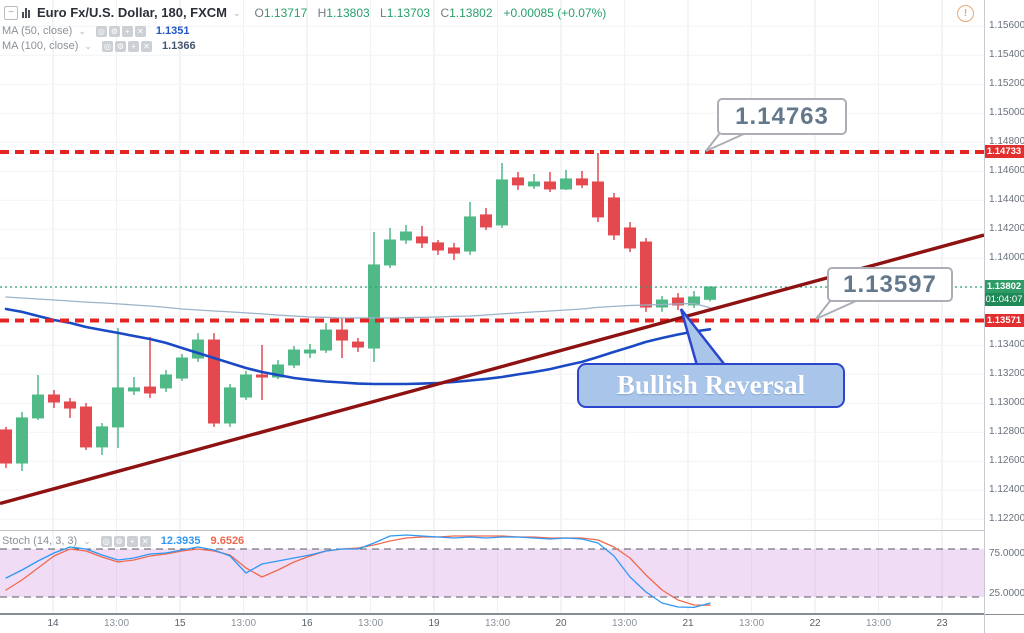 This screenshot has width=1024, height=633. I want to click on resistance-callout: 1.14763, so click(782, 116).